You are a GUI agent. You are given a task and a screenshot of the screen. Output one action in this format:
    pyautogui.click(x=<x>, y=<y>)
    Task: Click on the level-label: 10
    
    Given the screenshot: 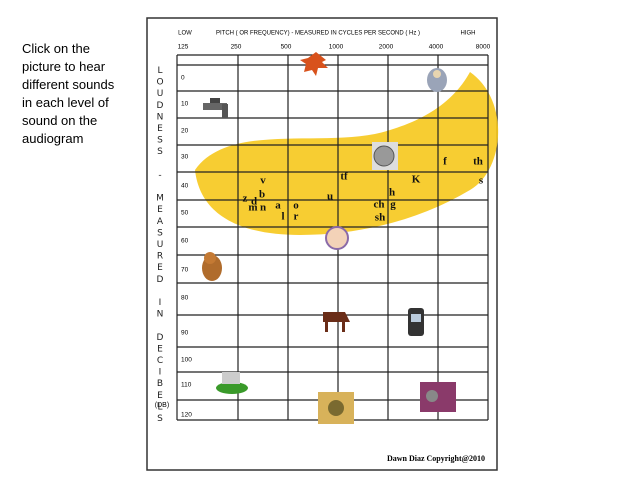 What is the action you would take?
    pyautogui.click(x=185, y=104)
    